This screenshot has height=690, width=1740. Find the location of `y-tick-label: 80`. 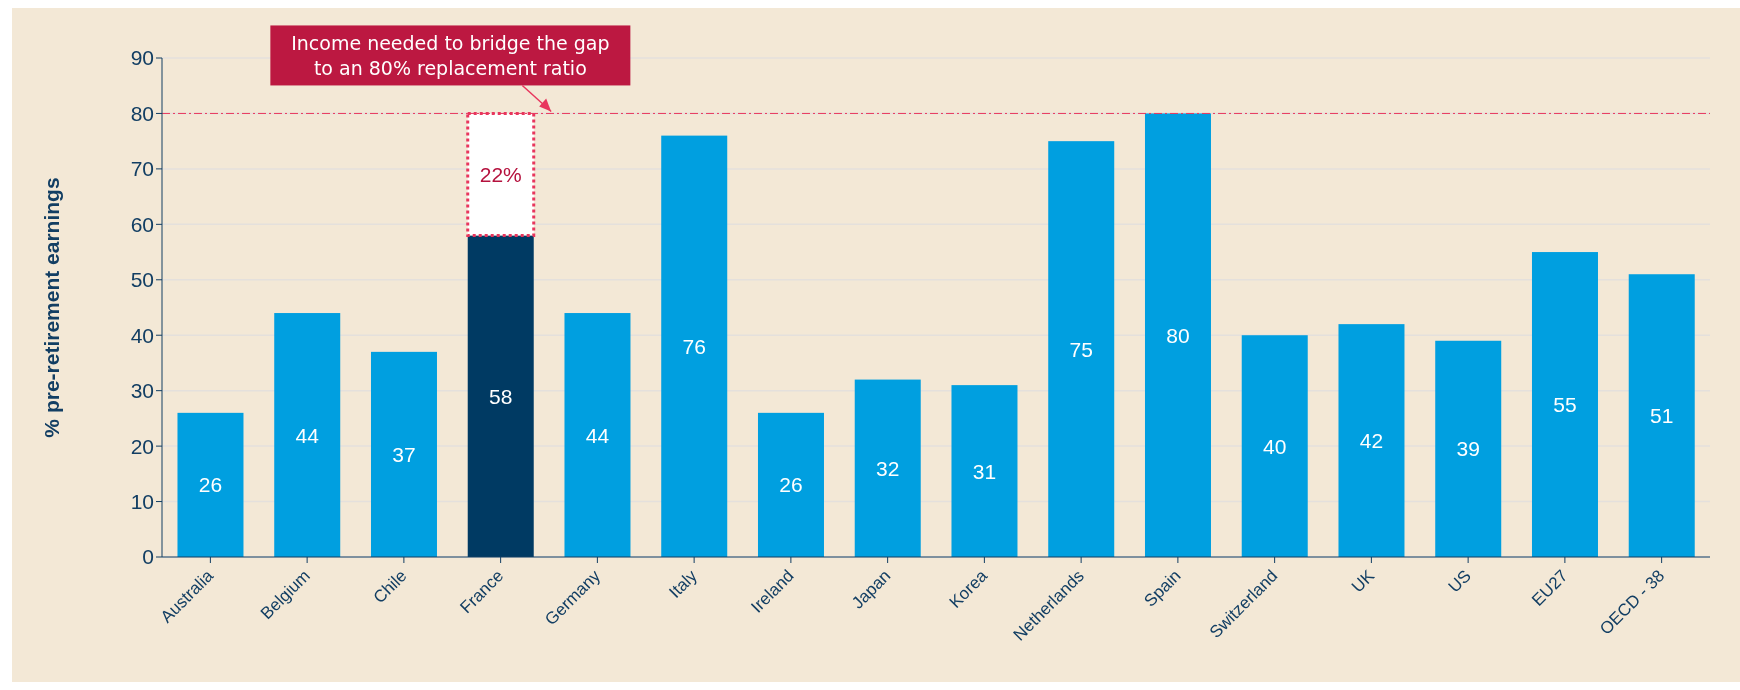

y-tick-label: 80 is located at coordinates (142, 113).